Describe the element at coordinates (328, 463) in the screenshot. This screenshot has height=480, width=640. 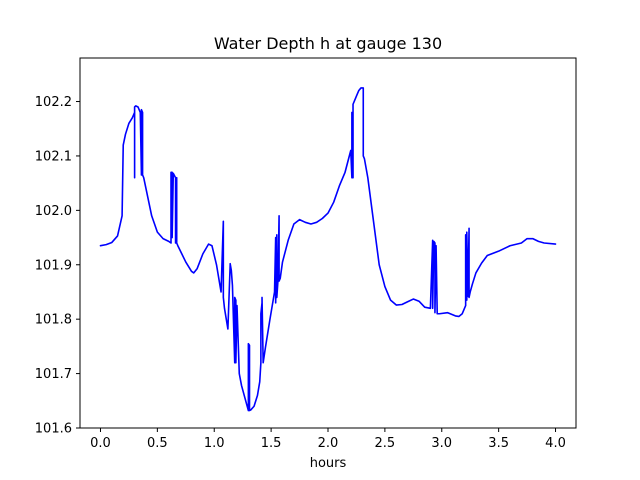
I see `x-axis-label: hours` at that location.